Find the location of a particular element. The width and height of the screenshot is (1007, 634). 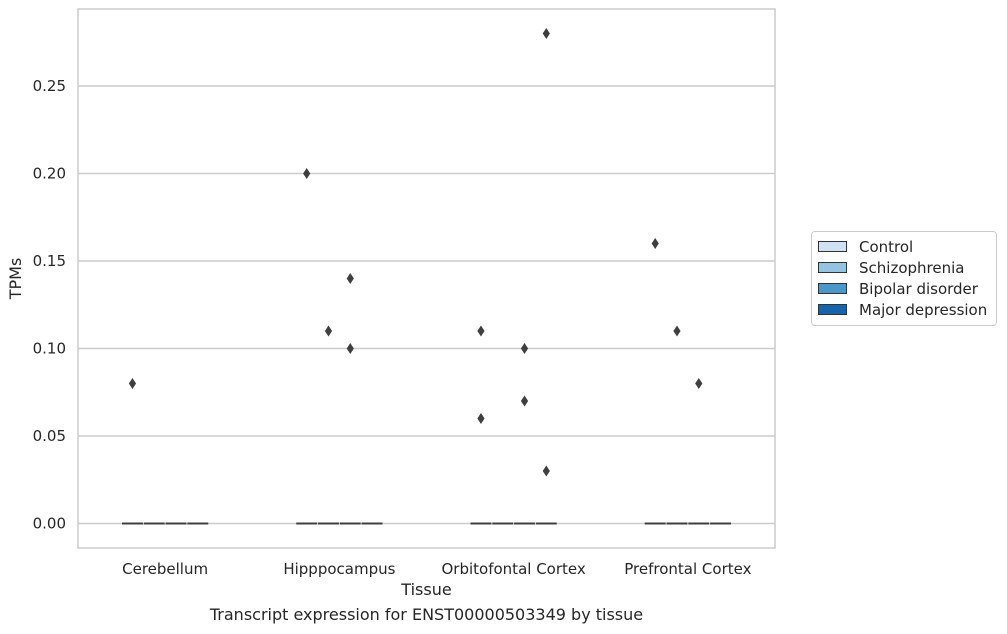

x-tick-label: Hipppocampus is located at coordinates (339, 569).